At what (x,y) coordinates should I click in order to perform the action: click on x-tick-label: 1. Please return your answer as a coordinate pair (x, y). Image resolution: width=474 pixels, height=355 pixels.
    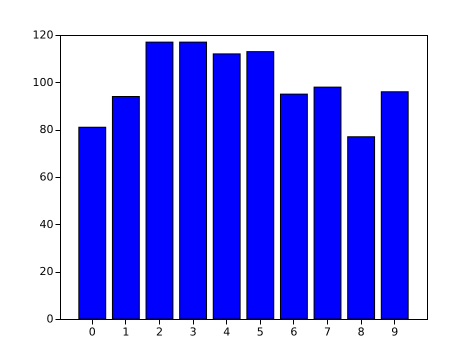
    Looking at the image, I should click on (126, 332).